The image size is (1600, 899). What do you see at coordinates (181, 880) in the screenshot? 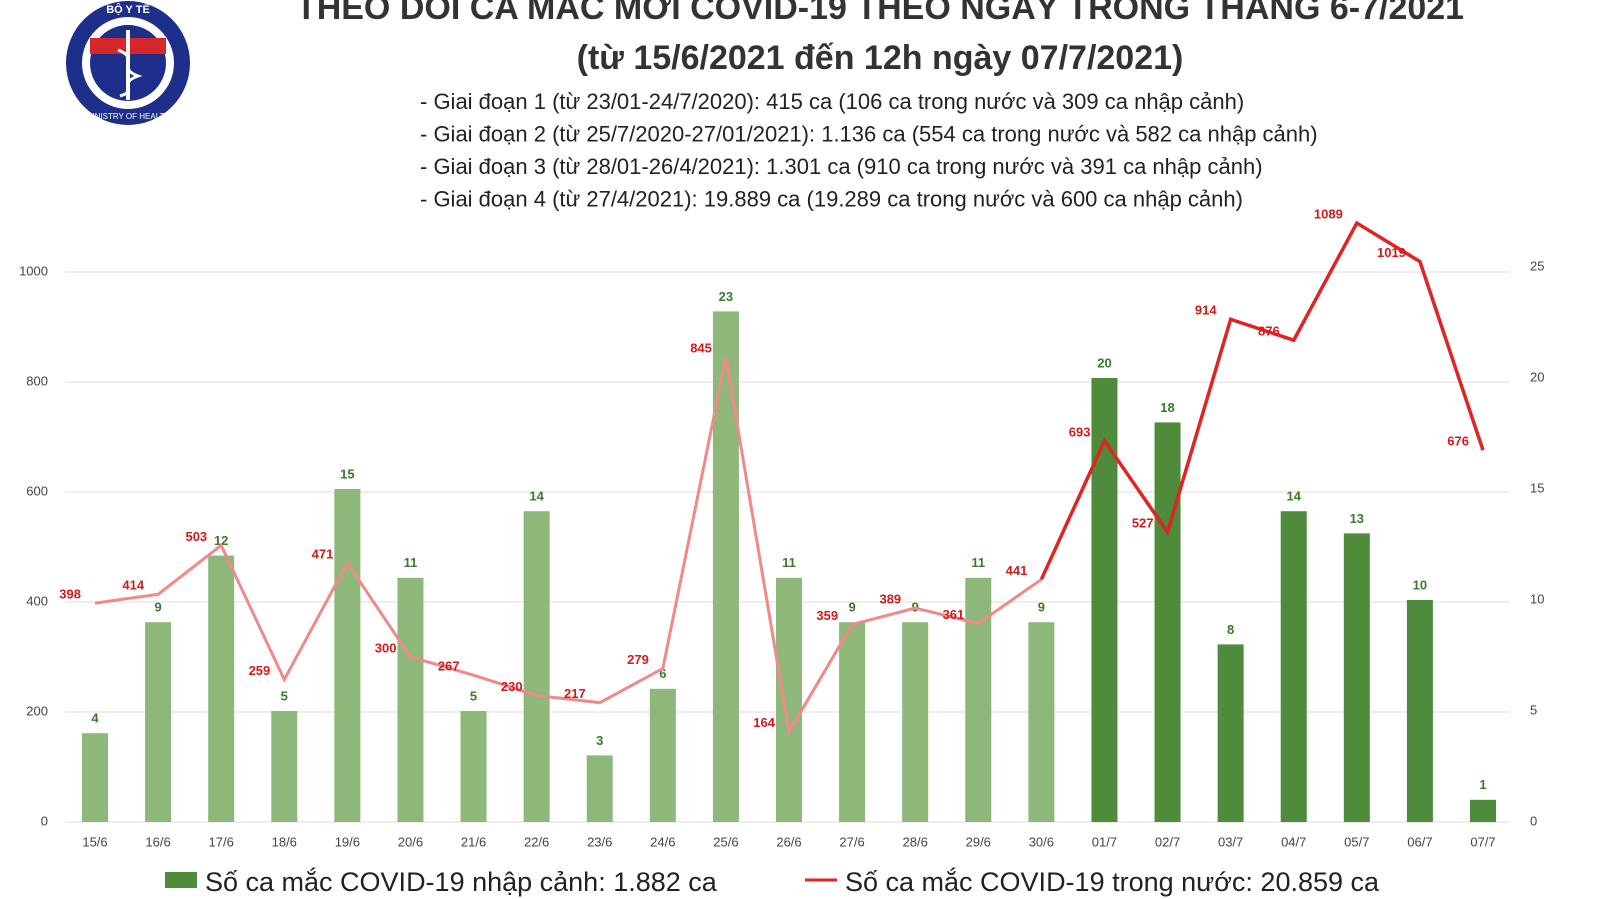
I see `legend-swatch` at bounding box center [181, 880].